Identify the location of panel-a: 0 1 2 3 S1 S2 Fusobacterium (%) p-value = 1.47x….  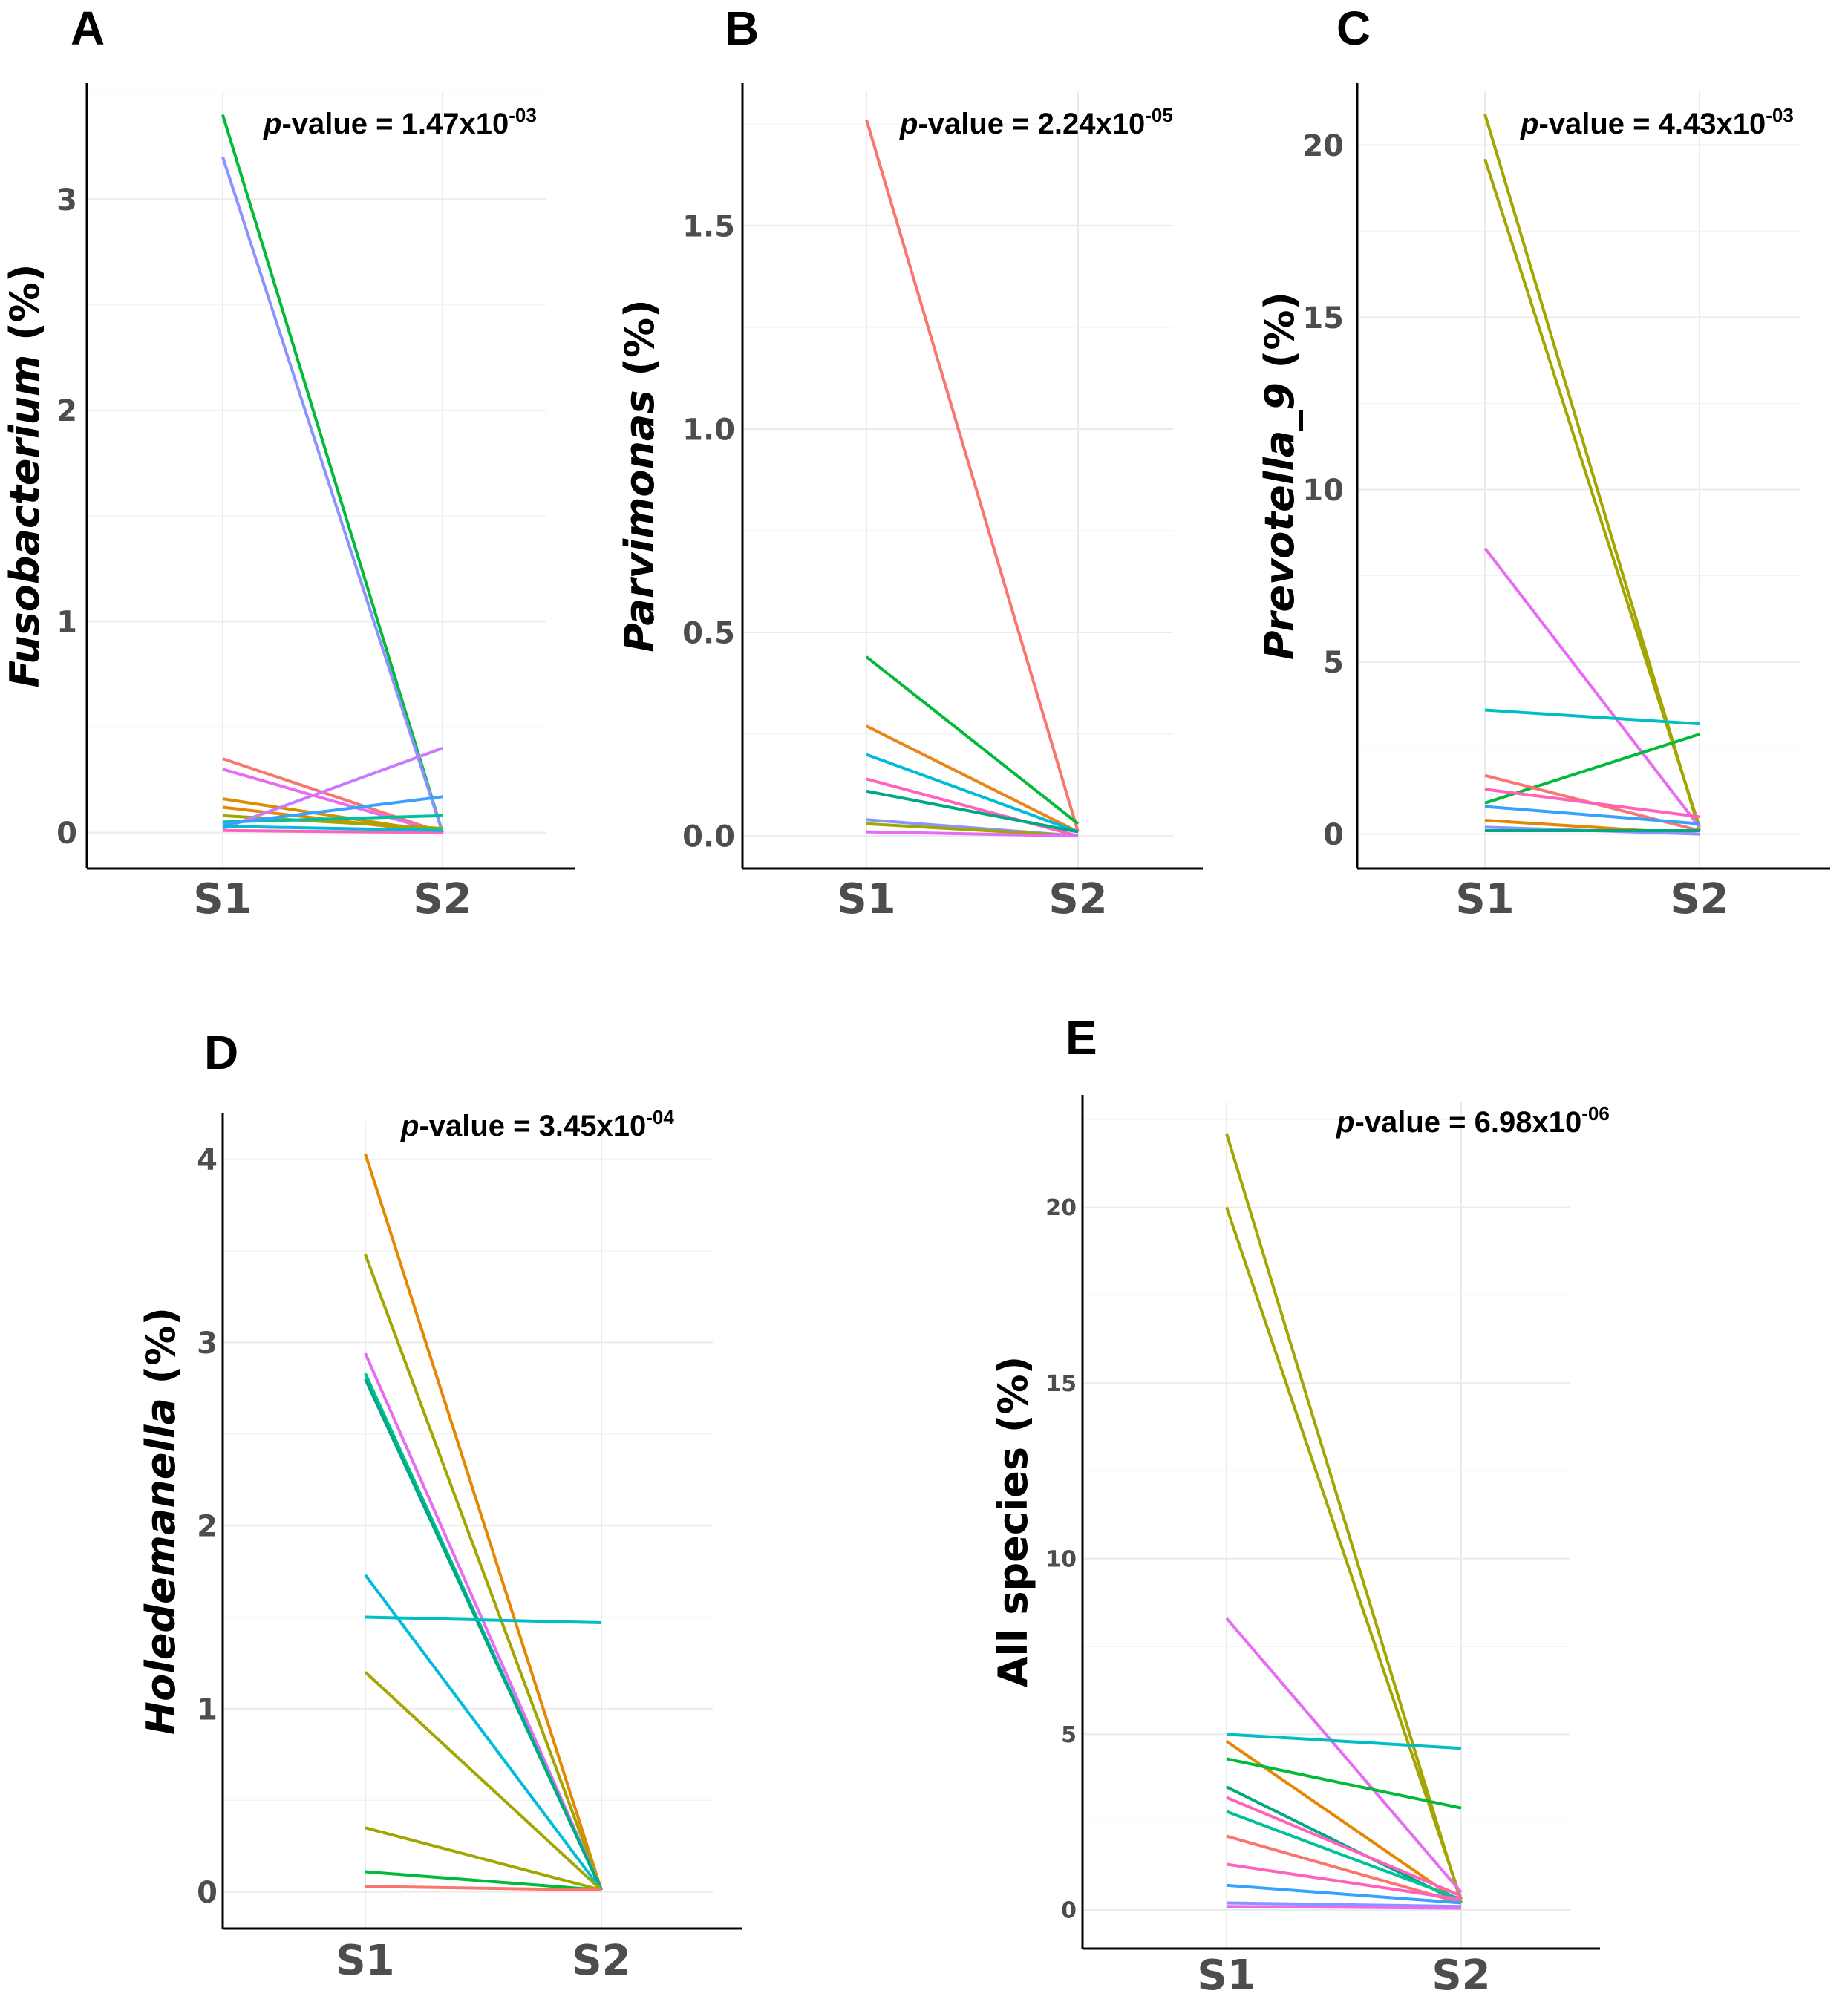
(288, 462).